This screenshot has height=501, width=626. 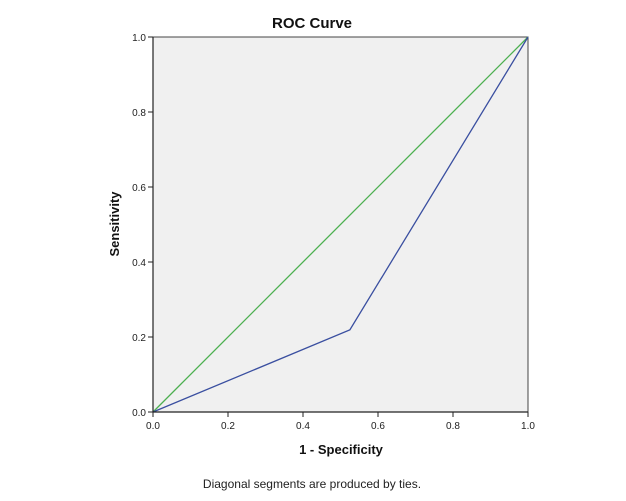 What do you see at coordinates (228, 426) in the screenshot?
I see `x-tick-label: 0.2` at bounding box center [228, 426].